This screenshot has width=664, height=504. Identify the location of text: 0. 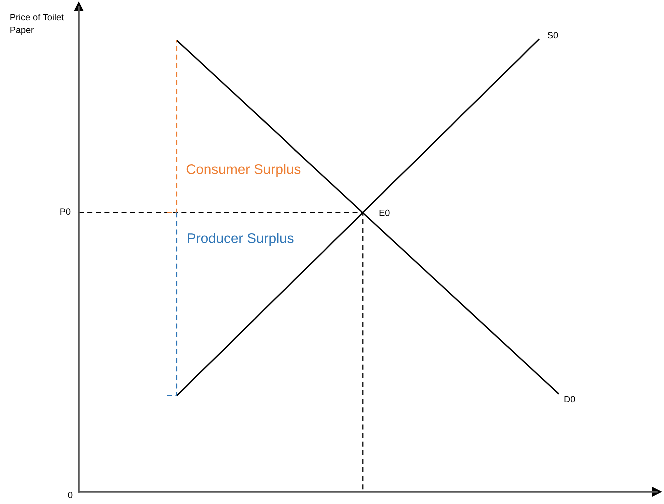
(70, 495).